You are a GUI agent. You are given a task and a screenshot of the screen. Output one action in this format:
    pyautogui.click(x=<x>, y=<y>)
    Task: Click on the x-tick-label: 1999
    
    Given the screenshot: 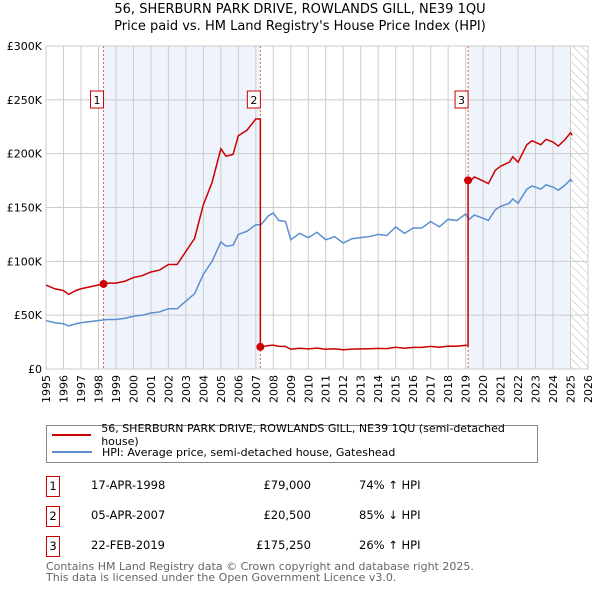 What is the action you would take?
    pyautogui.click(x=116, y=389)
    